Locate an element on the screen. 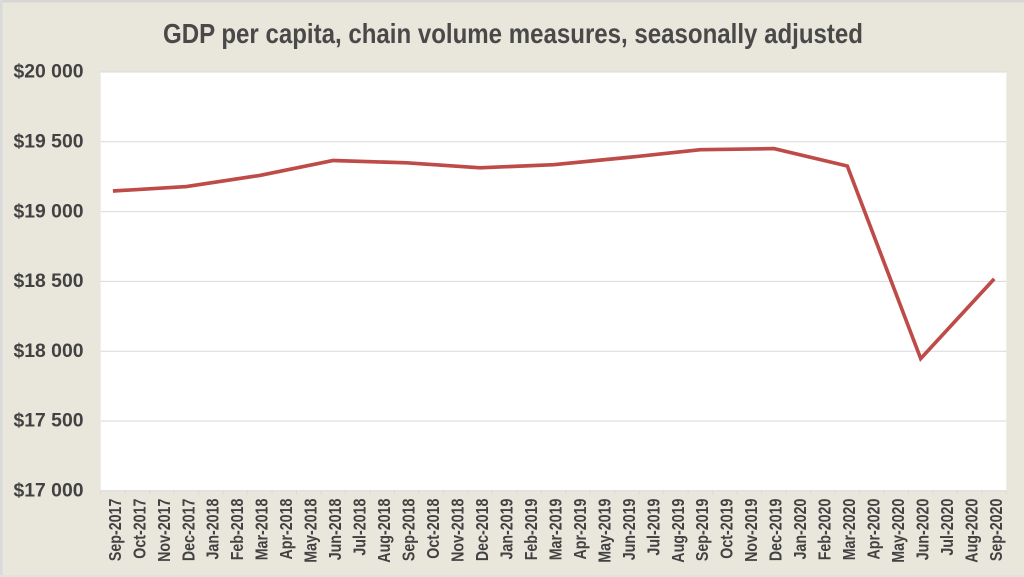 This screenshot has width=1024, height=577. svg-text: Sep-2017 is located at coordinates (115, 530).